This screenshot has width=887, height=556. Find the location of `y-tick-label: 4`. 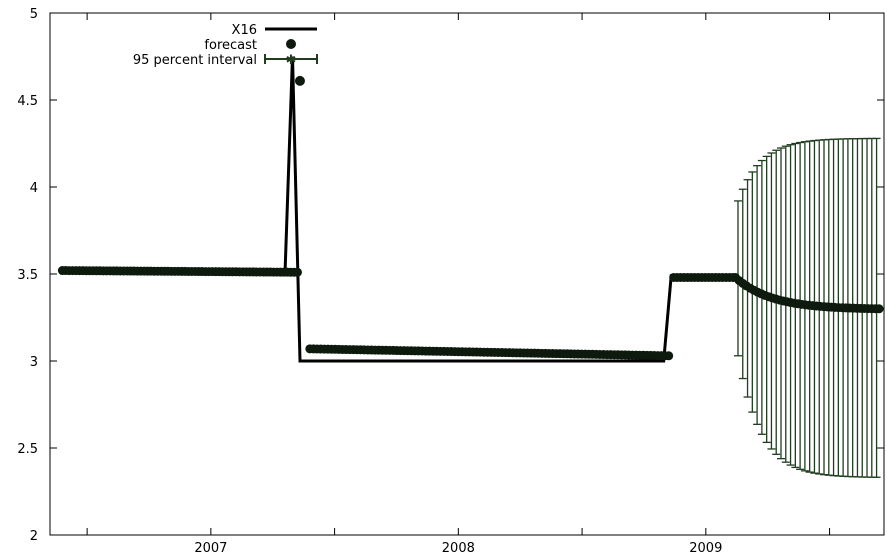

y-tick-label: 4 is located at coordinates (34, 188).